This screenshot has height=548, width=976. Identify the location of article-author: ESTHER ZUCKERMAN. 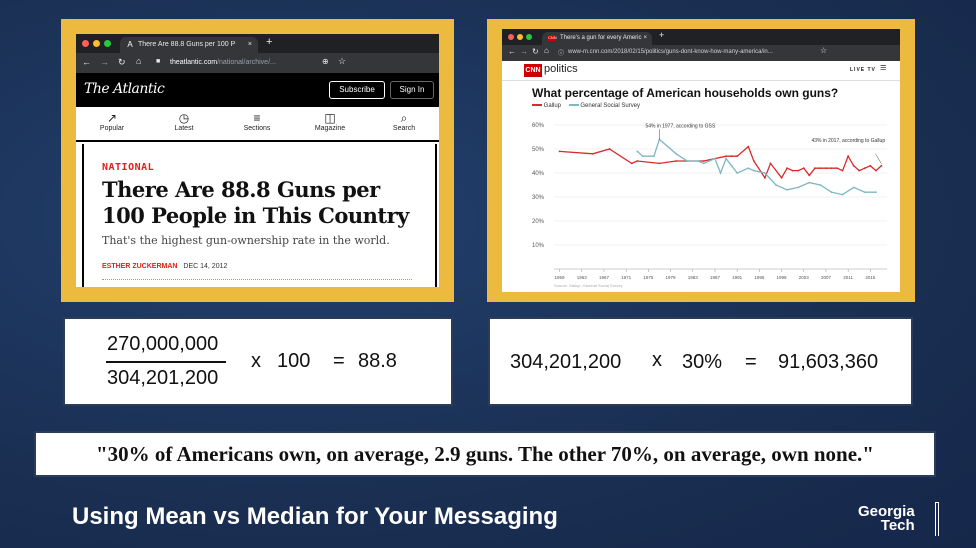
(140, 266).